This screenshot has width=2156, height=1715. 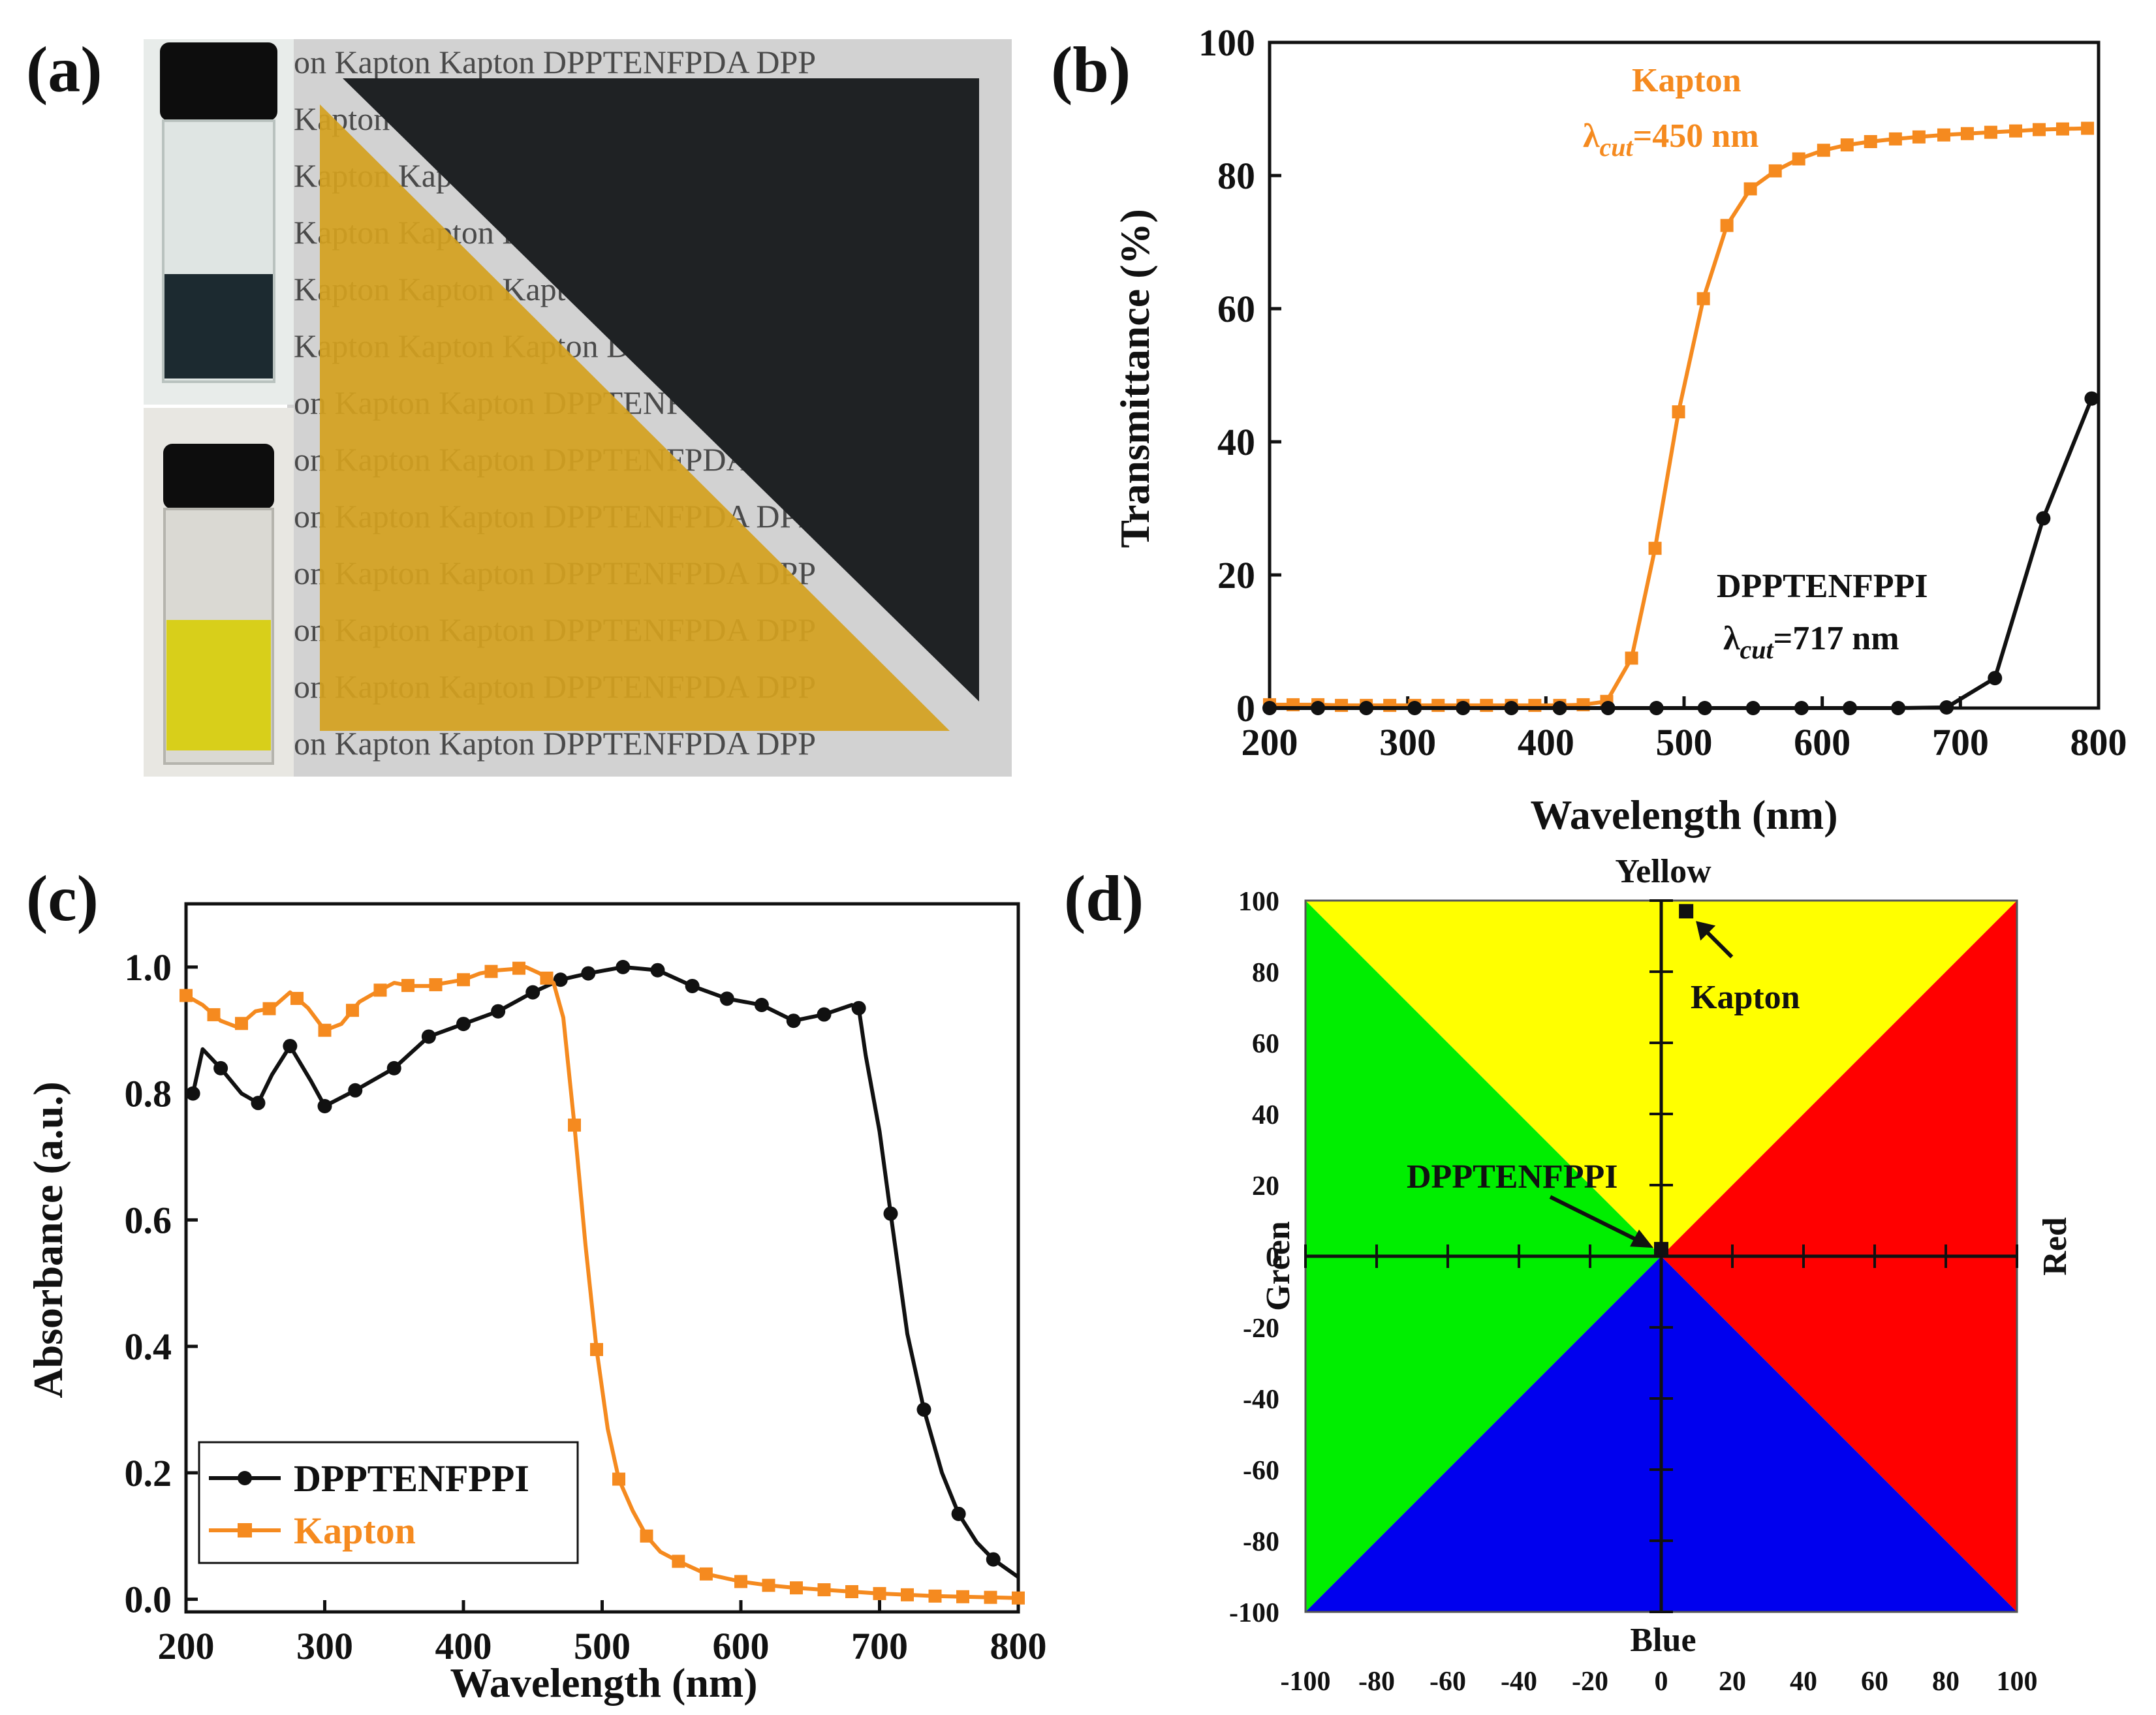 What do you see at coordinates (148, 1094) in the screenshot?
I see `c-plot-y-tick-label: 0.8` at bounding box center [148, 1094].